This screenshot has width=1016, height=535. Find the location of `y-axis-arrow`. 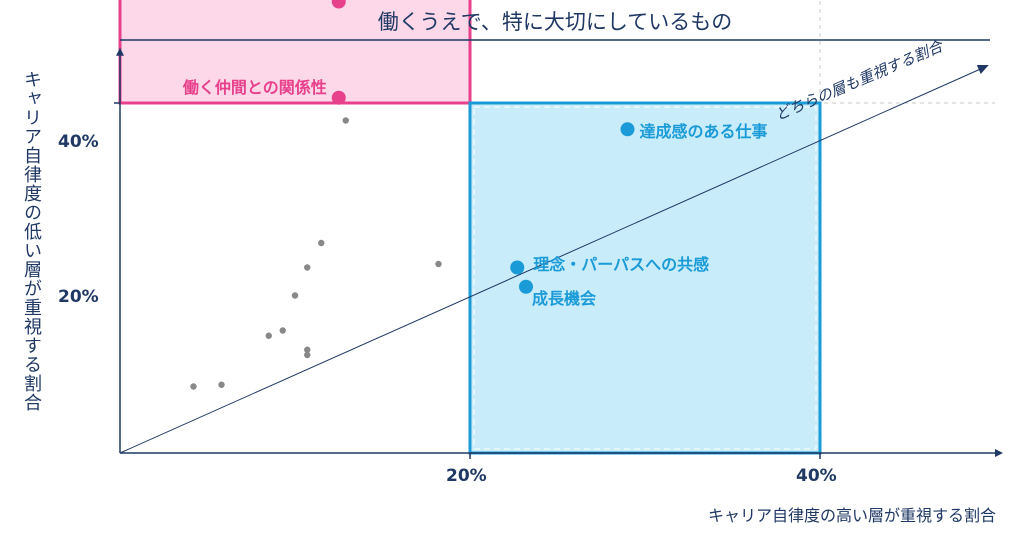

y-axis-arrow is located at coordinates (120, 51).